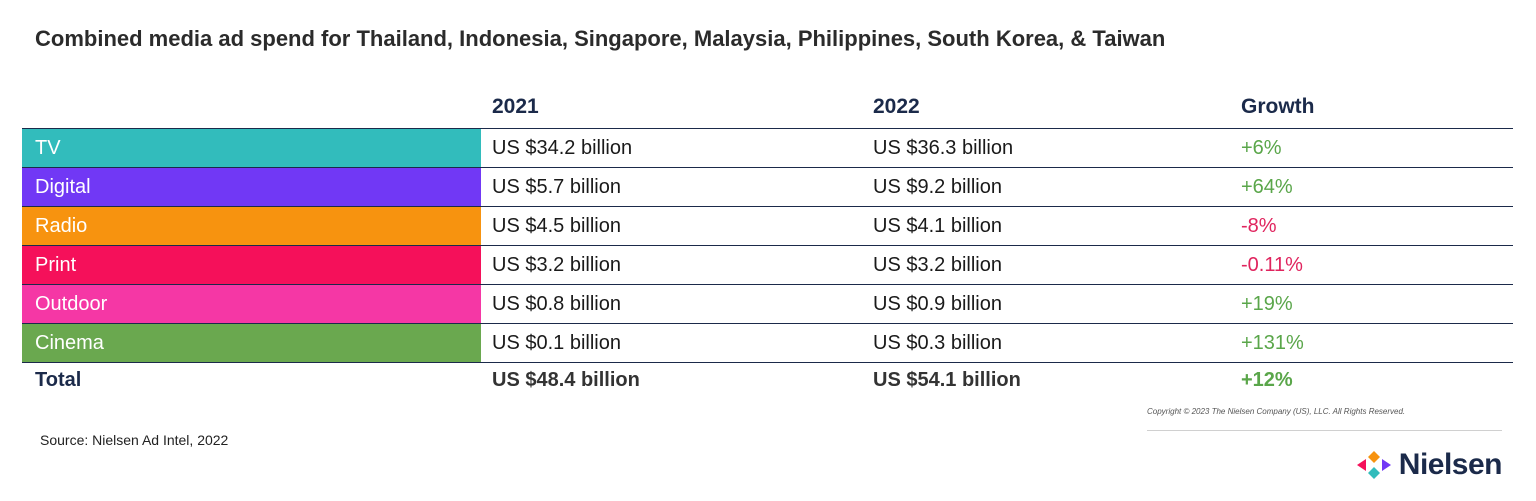  What do you see at coordinates (1046, 265) in the screenshot?
I see `value-2022-cell: US $3.2 billion` at bounding box center [1046, 265].